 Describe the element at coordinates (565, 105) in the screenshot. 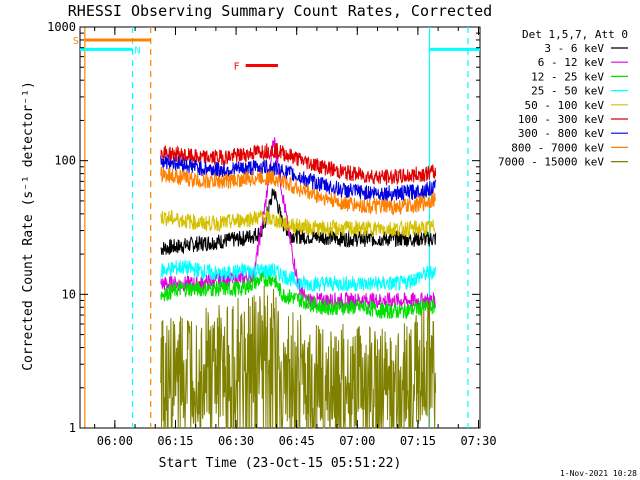

I see `legend-entry-label: 50 - 100 keV` at that location.